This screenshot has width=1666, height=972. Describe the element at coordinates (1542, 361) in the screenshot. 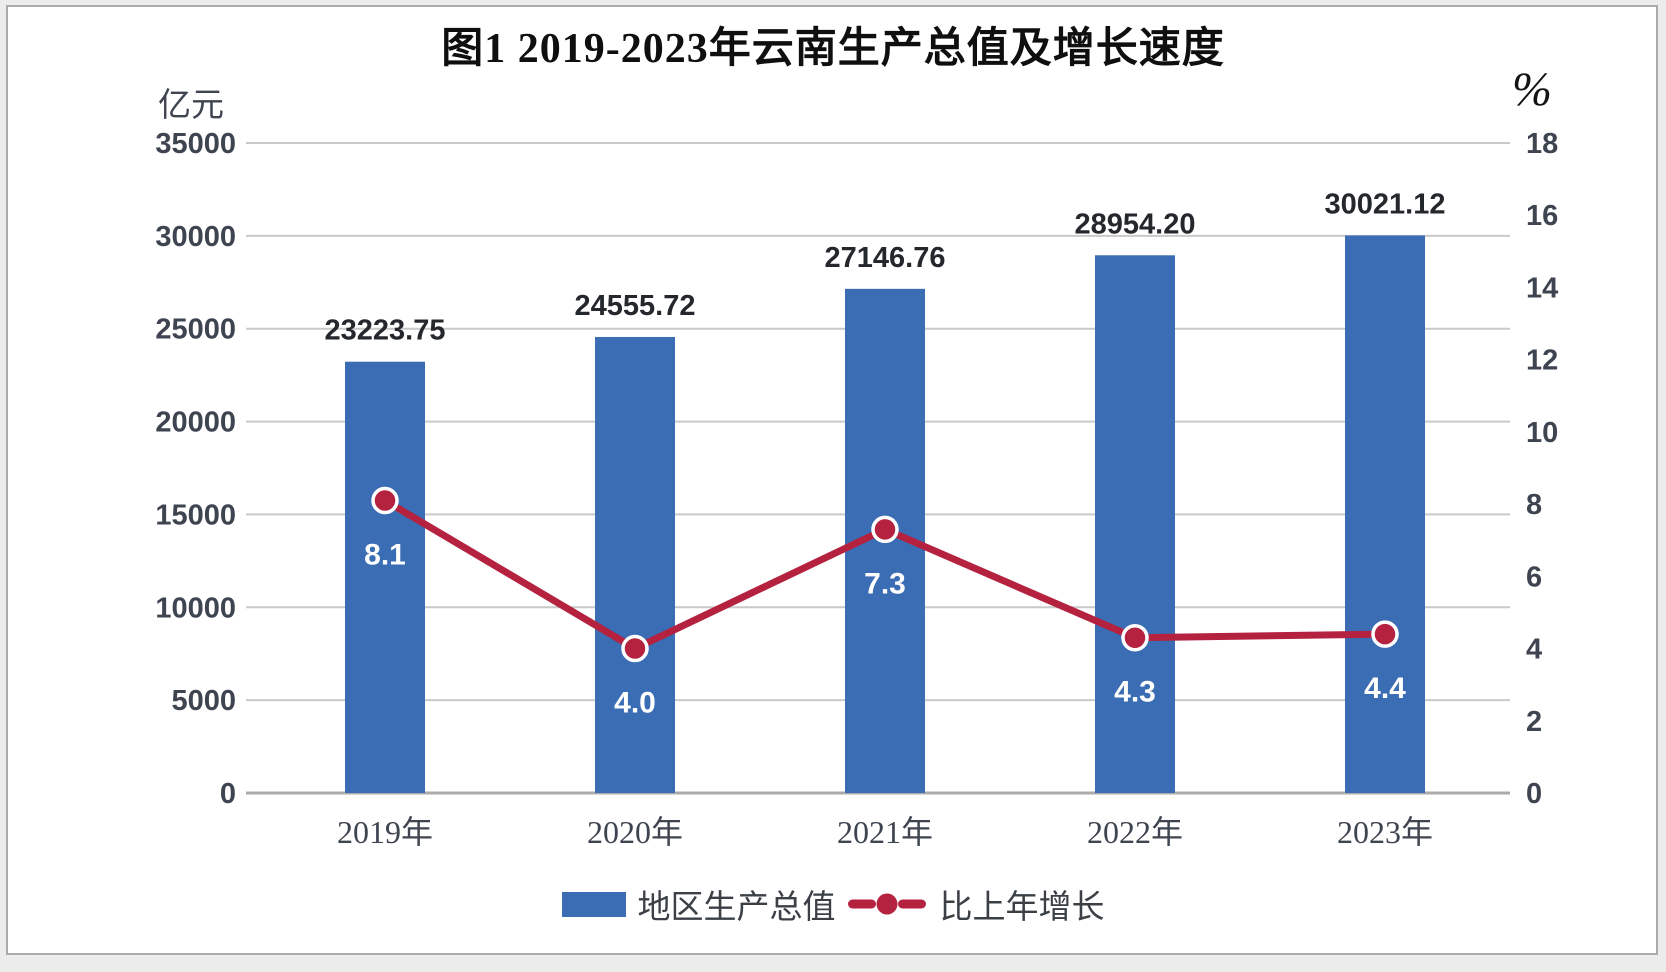

I see `right-axis-tick-label: 12` at that location.